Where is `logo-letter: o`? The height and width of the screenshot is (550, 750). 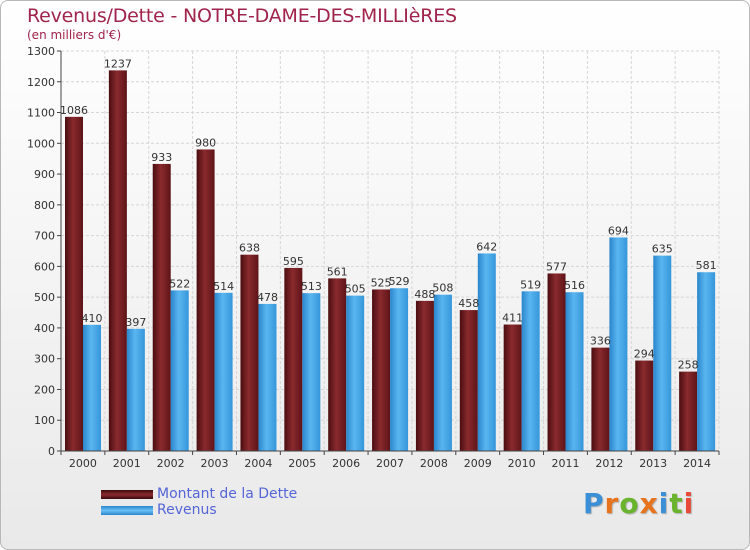 logo-letter: o is located at coordinates (629, 503).